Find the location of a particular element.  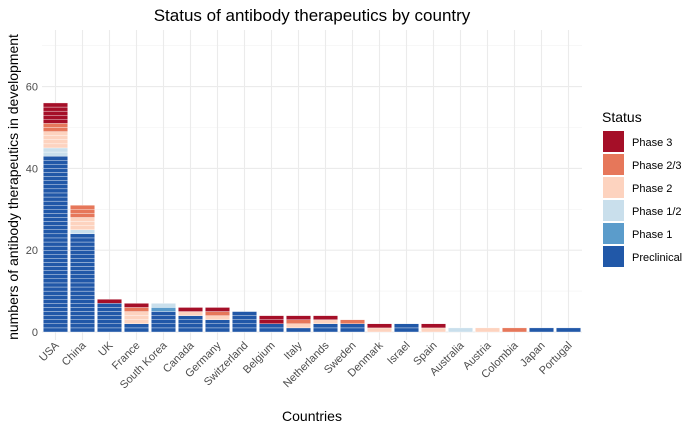

legend-label: Phase 2 is located at coordinates (652, 189).